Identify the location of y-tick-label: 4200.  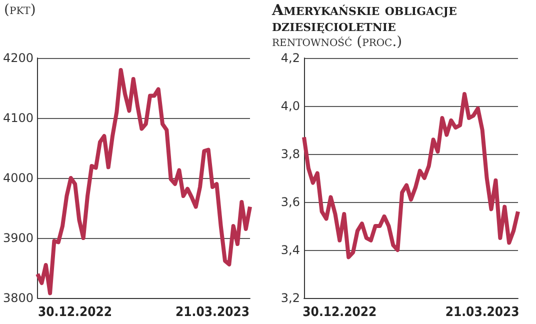
(18, 58).